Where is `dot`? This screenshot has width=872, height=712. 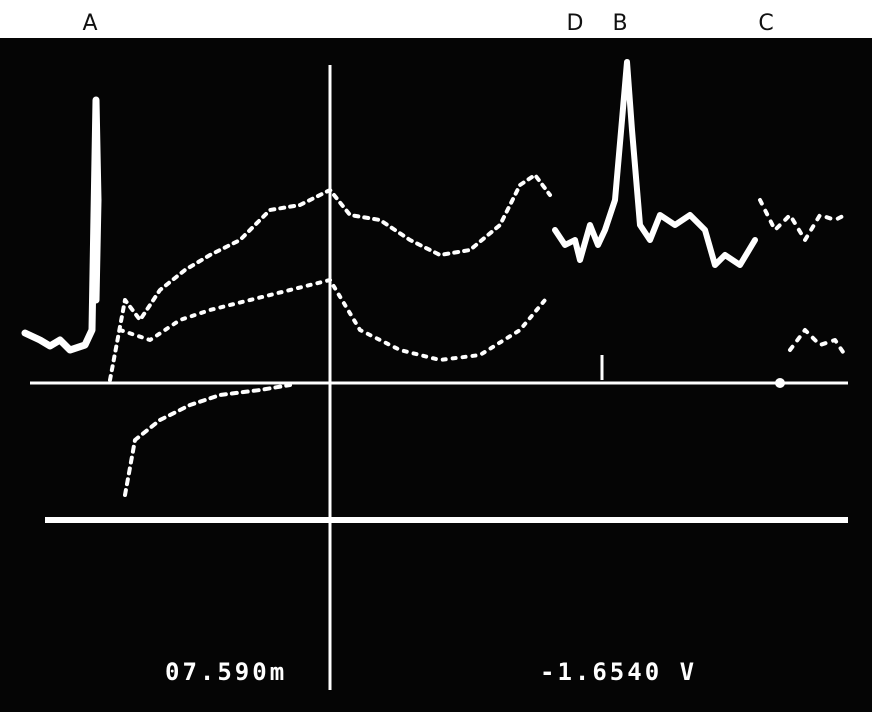
dot is located at coordinates (780, 383).